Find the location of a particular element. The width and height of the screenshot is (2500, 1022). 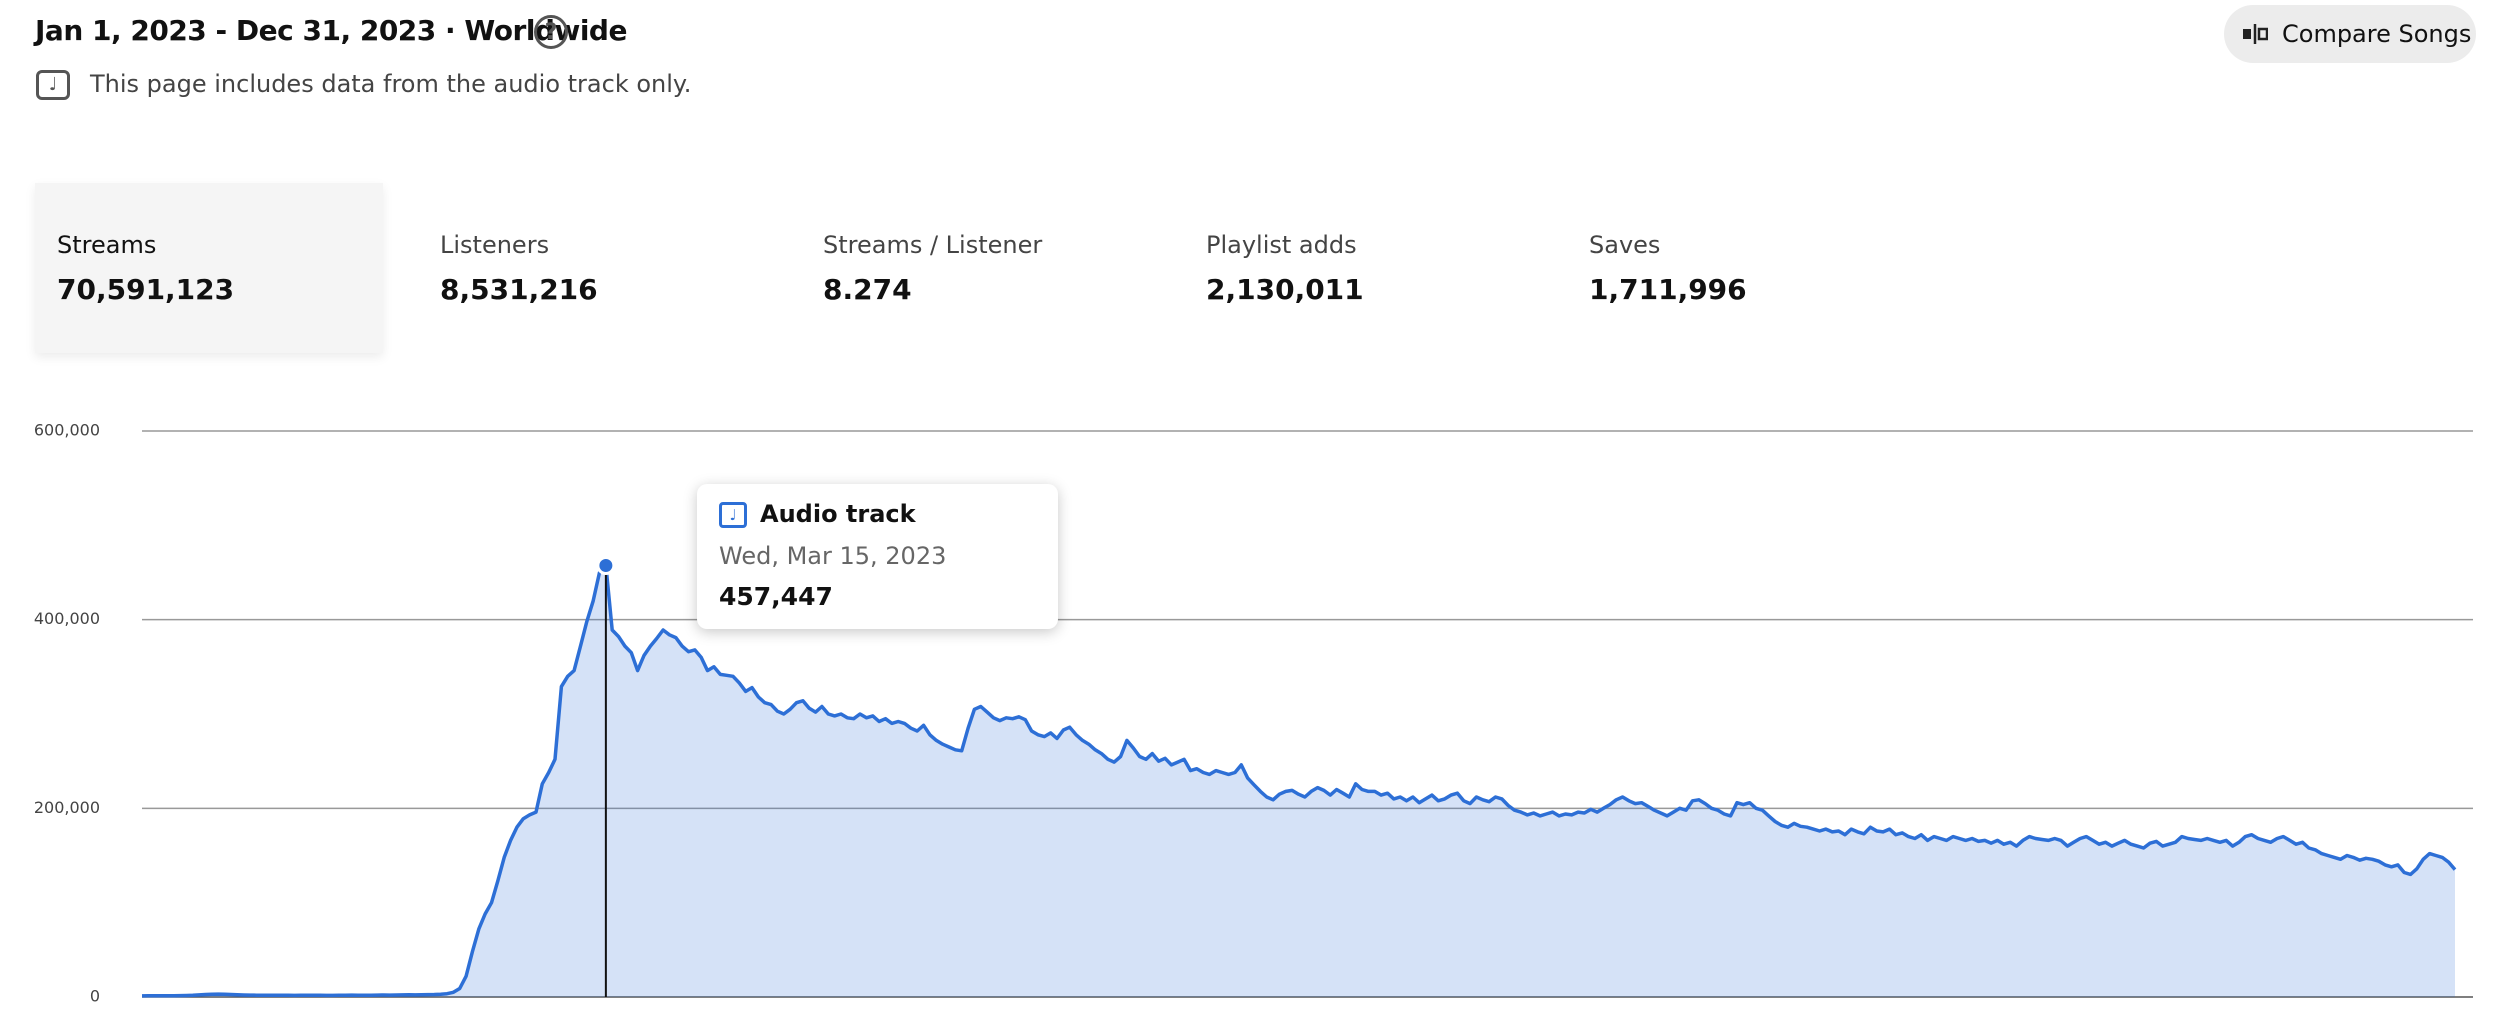

metric-tab: Listeners 8,531,216 is located at coordinates (592, 268).